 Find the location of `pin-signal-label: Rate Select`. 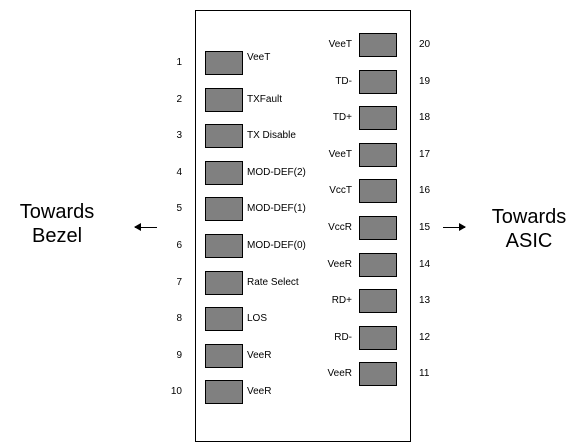

pin-signal-label: Rate Select is located at coordinates (273, 282).